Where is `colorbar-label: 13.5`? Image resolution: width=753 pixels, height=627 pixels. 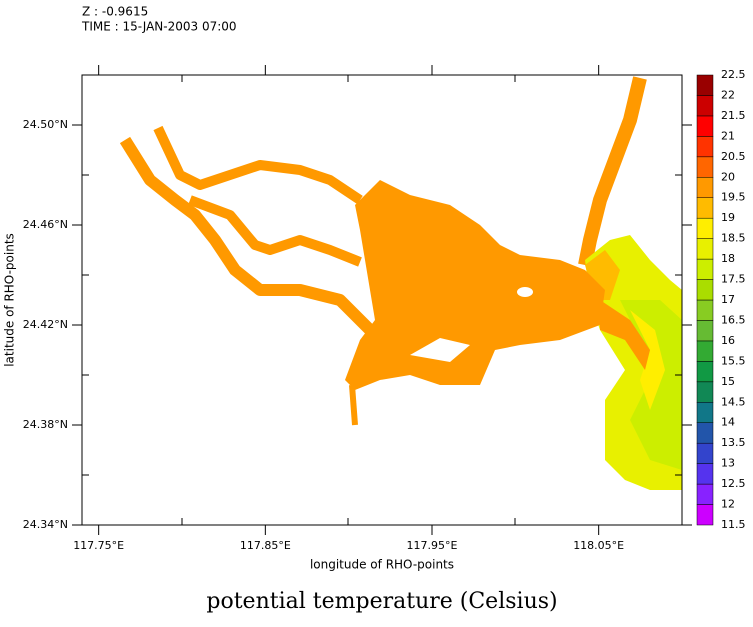 colorbar-label: 13.5 is located at coordinates (733, 442).